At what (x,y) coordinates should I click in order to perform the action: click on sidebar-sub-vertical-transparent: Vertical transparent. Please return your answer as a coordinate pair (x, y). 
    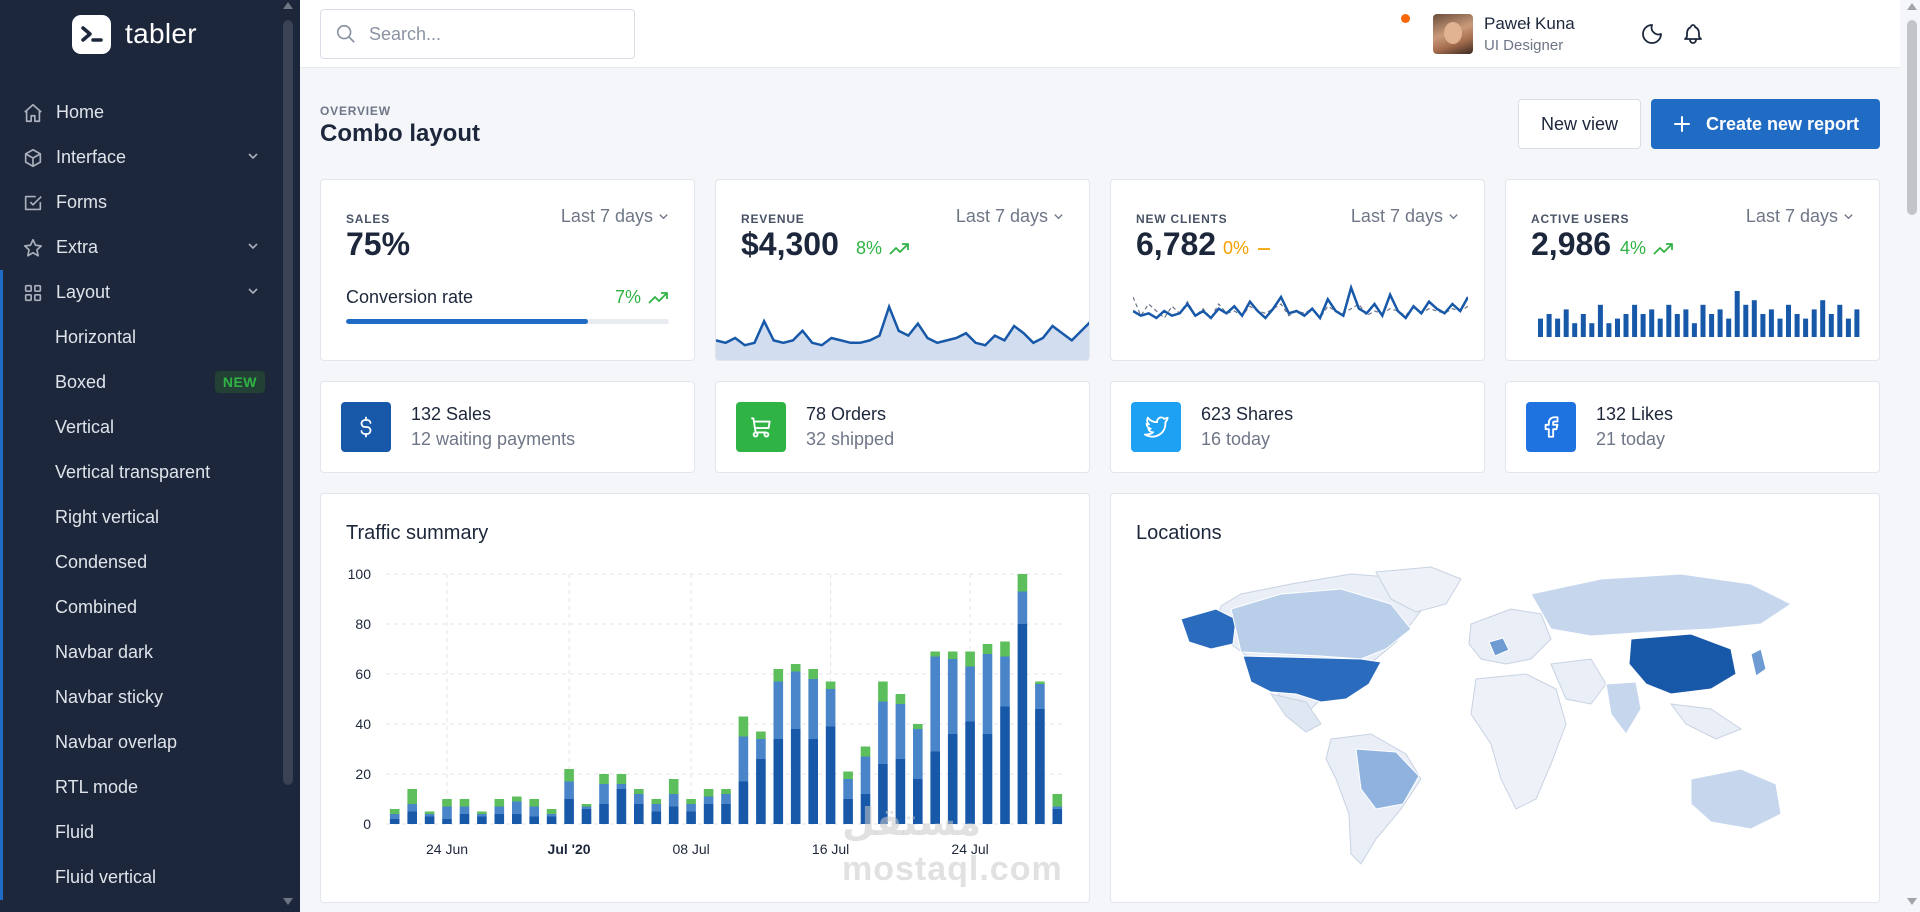
    Looking at the image, I should click on (140, 472).